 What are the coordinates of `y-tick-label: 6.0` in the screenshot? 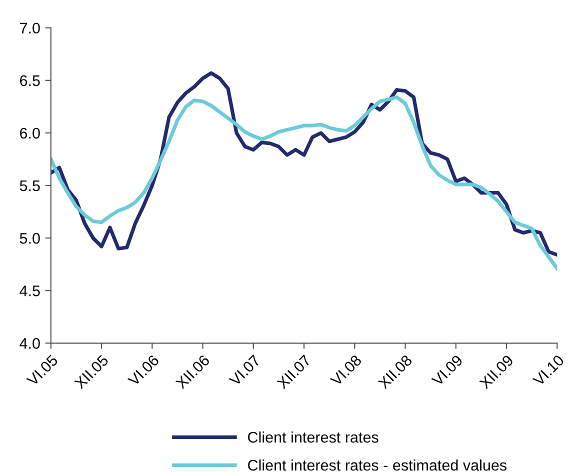 It's located at (30, 133).